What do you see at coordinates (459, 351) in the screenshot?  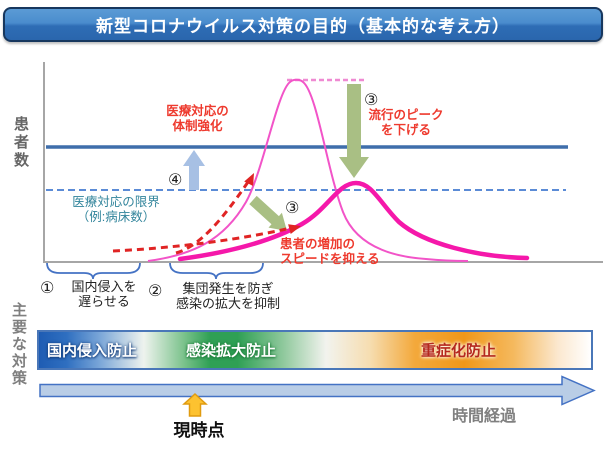 I see `measure-severity-prevention: 重症化防止` at bounding box center [459, 351].